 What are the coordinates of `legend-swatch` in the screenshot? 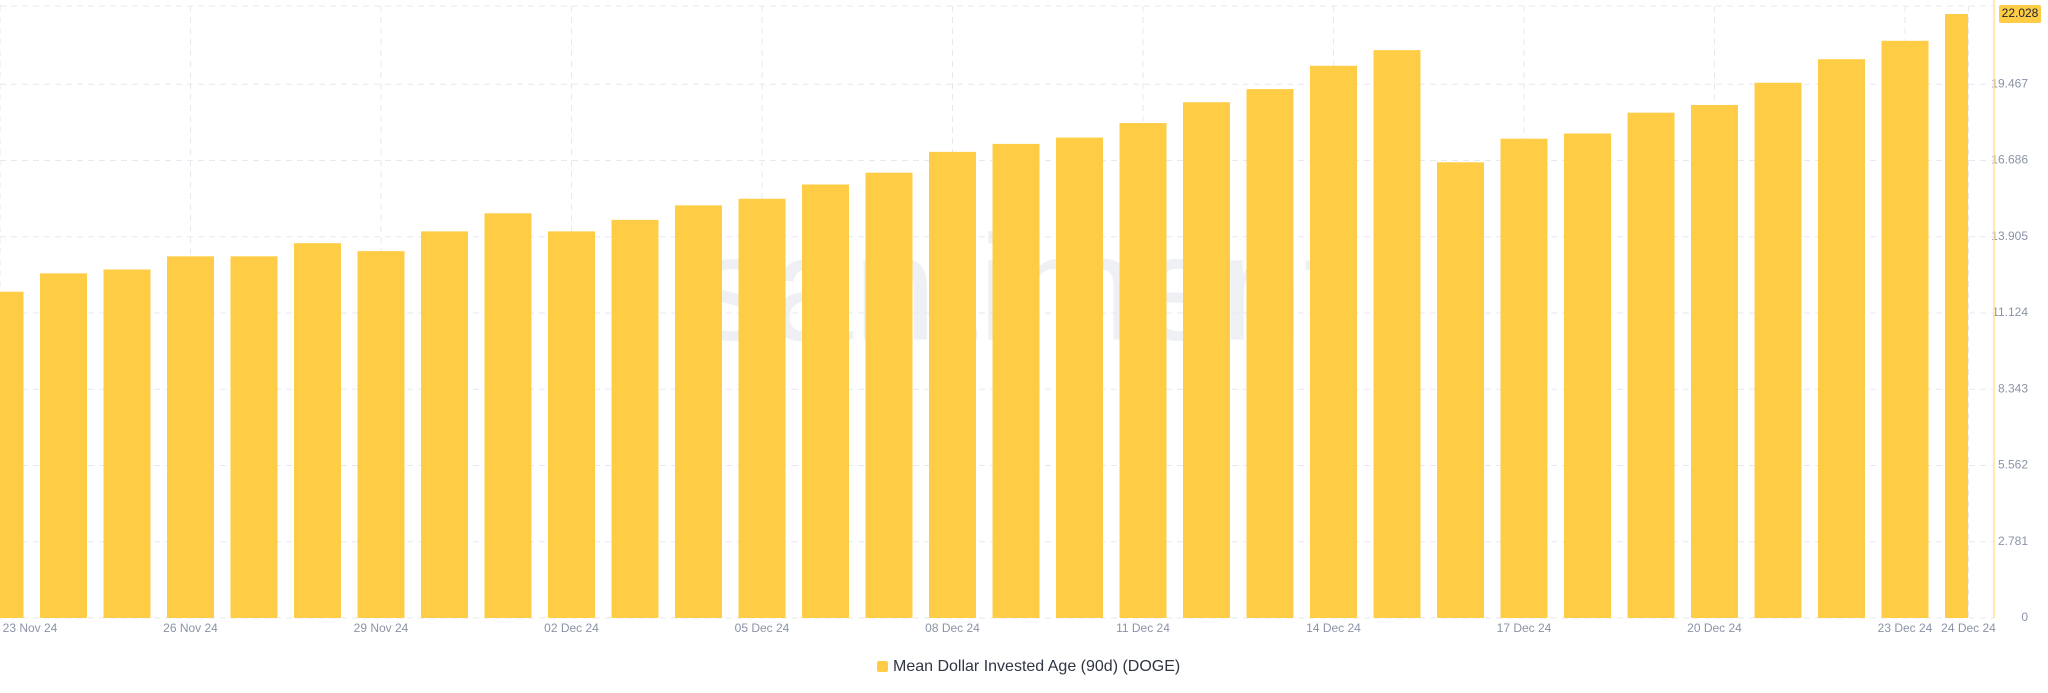 It's located at (882, 666).